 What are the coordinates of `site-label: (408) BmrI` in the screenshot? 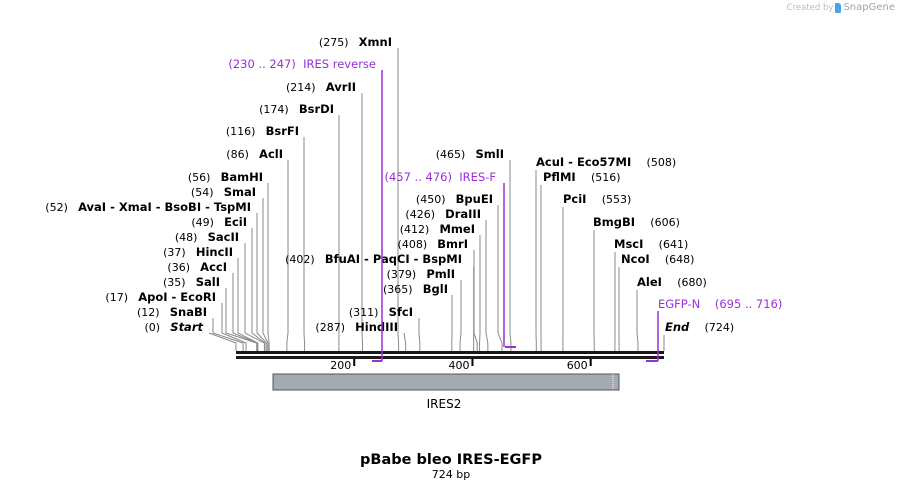 It's located at (433, 242).